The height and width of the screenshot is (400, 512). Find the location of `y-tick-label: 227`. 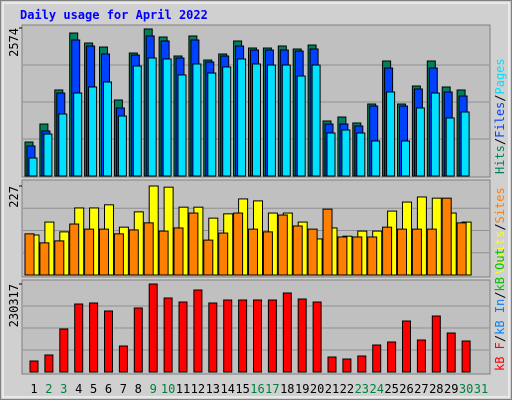

y-tick-label: 227 is located at coordinates (14, 197).